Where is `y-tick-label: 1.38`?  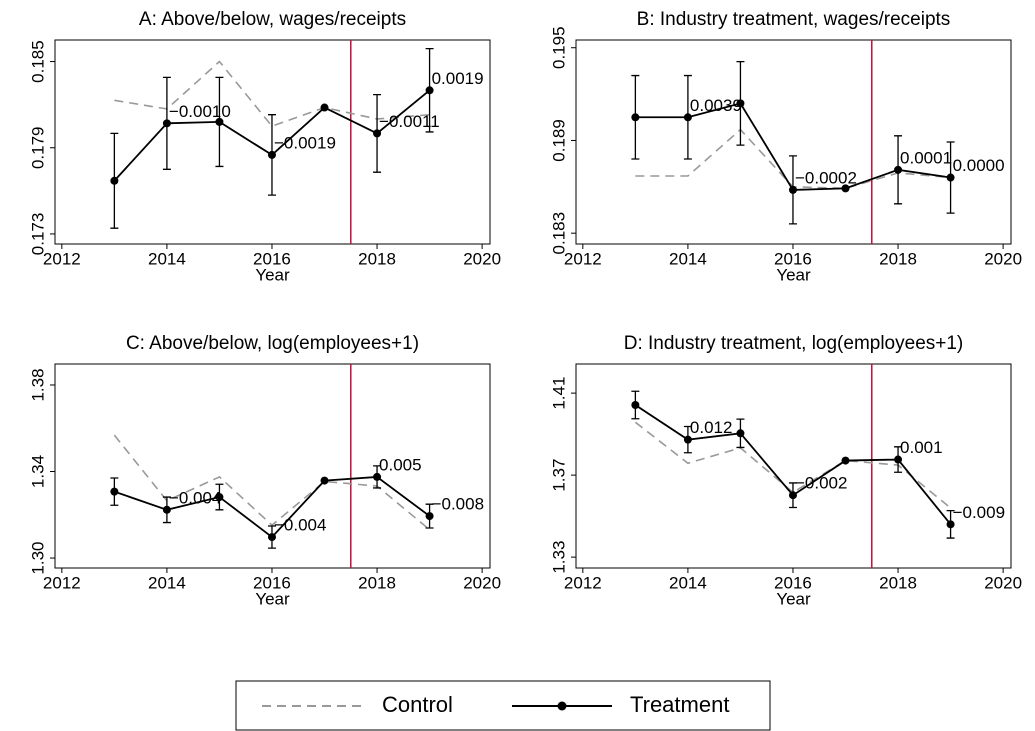
y-tick-label: 1.38 is located at coordinates (37, 384).